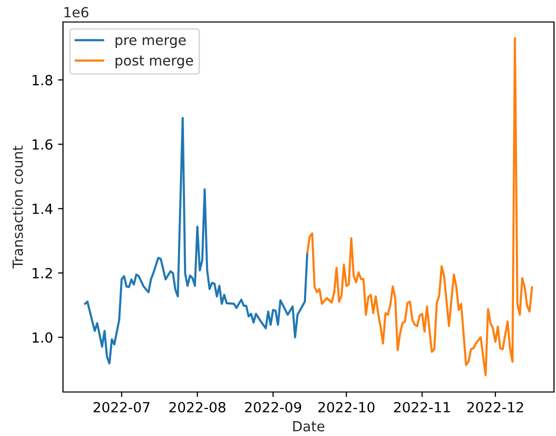  Describe the element at coordinates (42, 144) in the screenshot. I see `y-tick-label: 1.6` at that location.